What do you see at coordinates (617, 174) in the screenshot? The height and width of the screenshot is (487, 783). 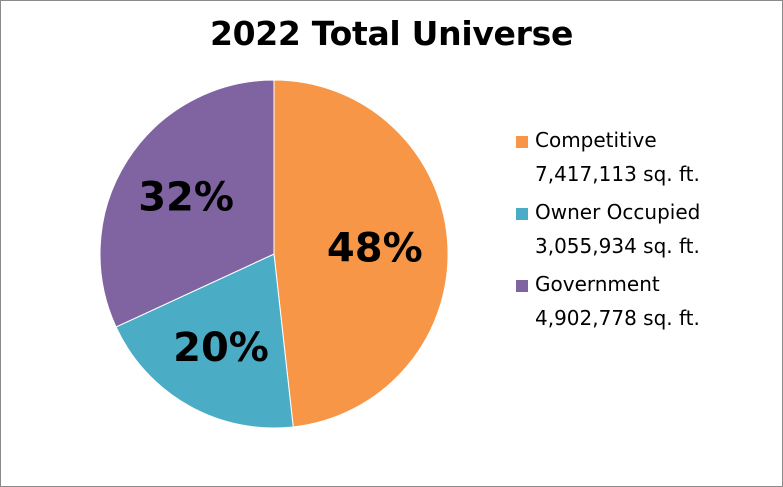 I see `legend-value-competitive: 7,417,113 sq. ft.` at bounding box center [617, 174].